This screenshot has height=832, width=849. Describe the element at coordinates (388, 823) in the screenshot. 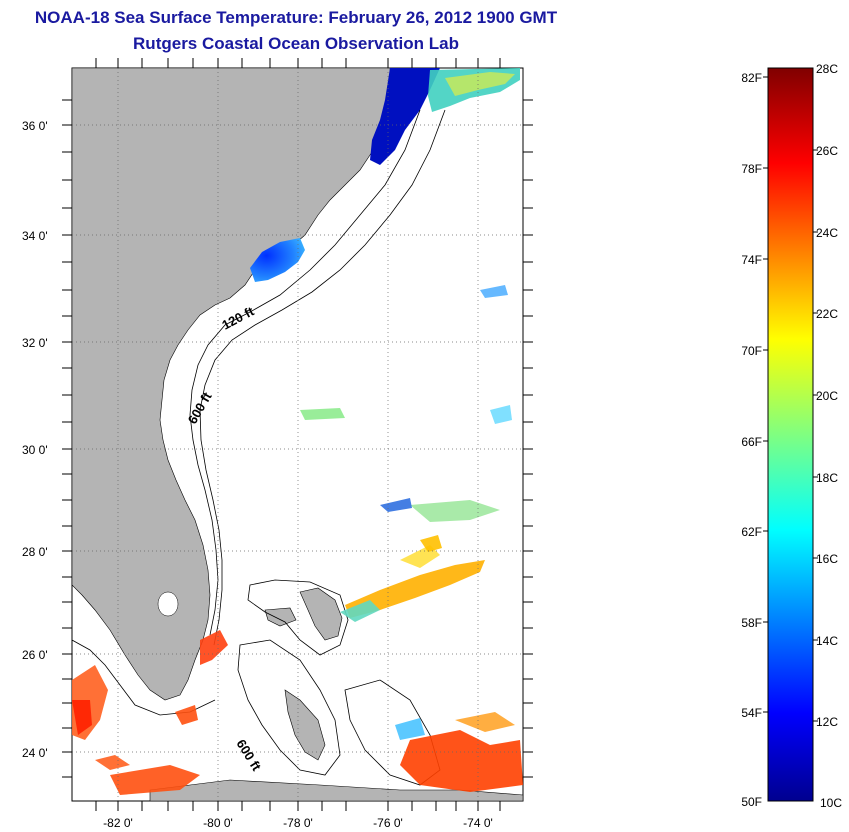

I see `lon-tick-label: -76 0'` at that location.